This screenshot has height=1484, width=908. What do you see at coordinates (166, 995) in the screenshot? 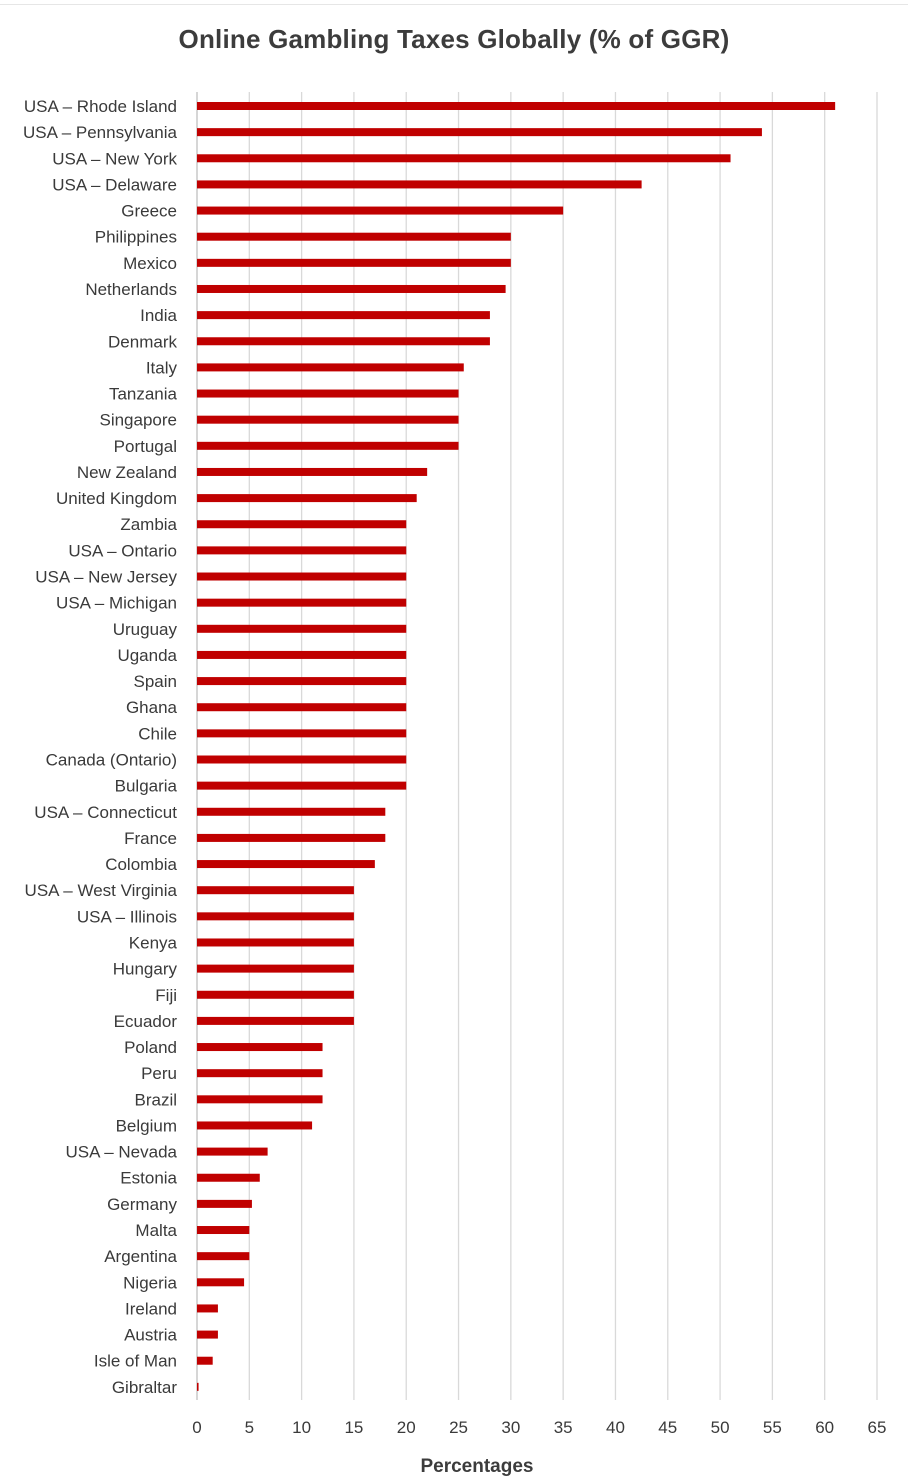
I see `category-label-fiji: Fiji` at bounding box center [166, 995].